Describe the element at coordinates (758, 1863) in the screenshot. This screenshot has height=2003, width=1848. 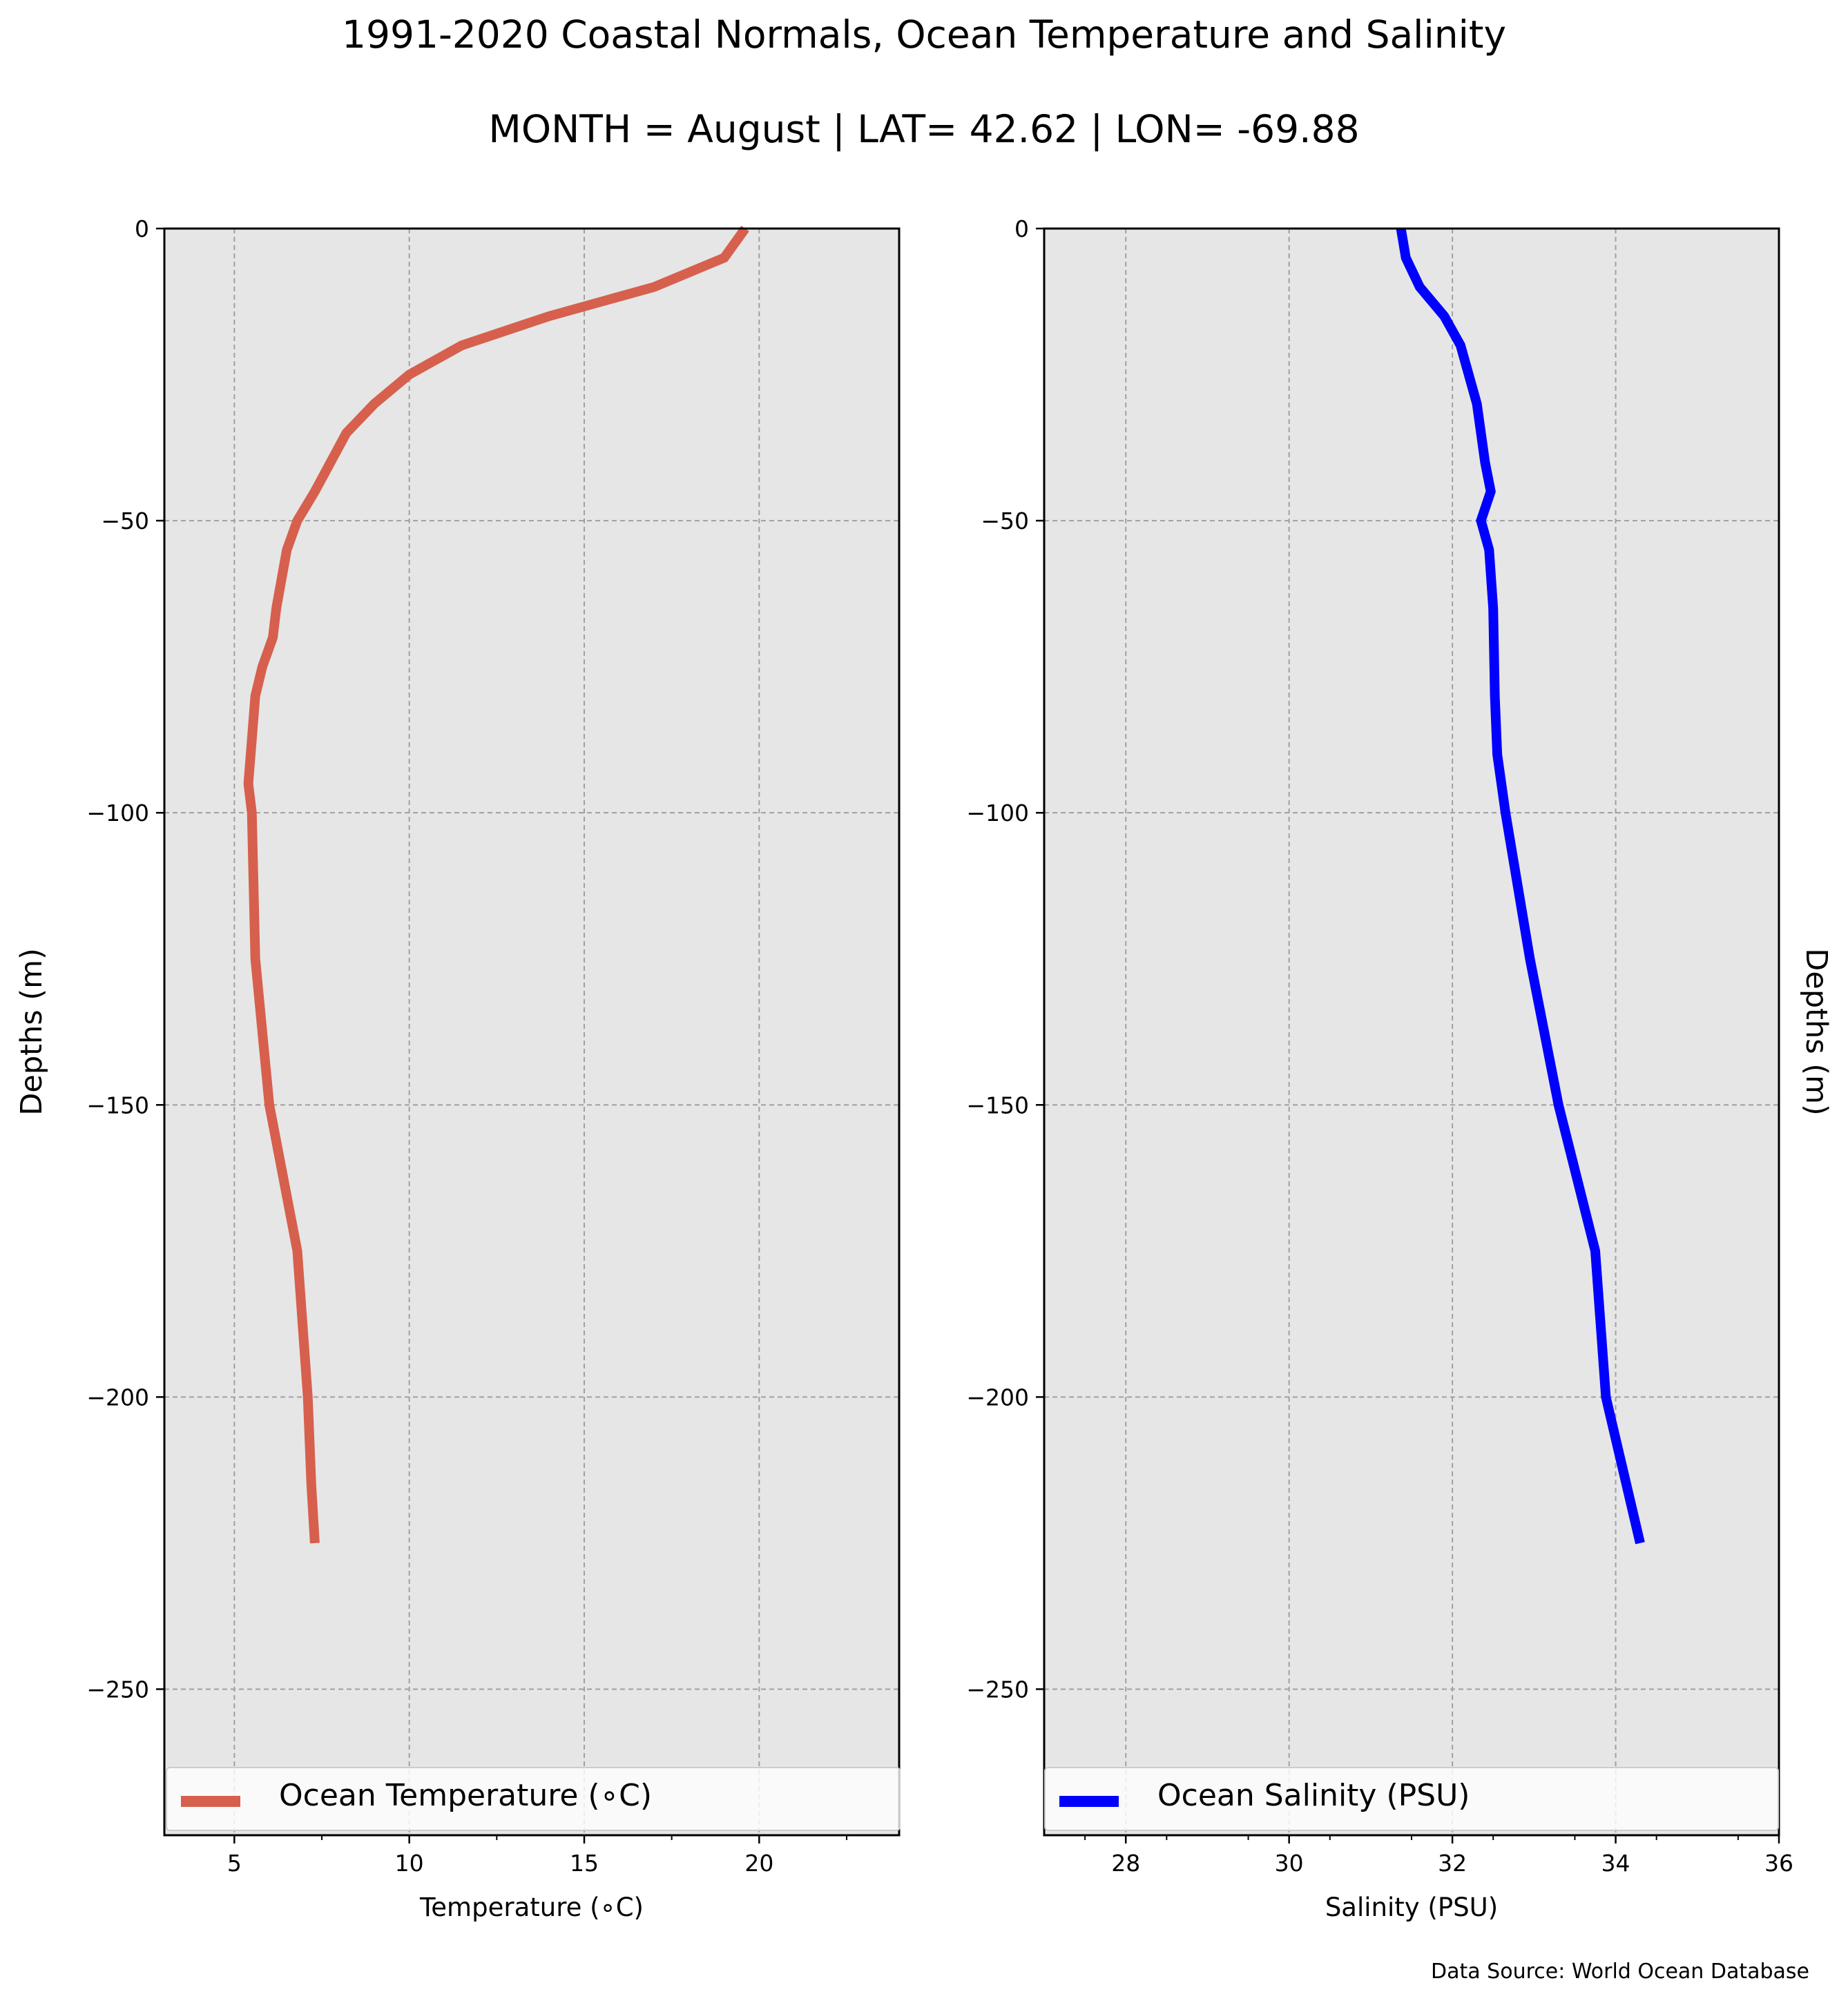
I see `temperature-xtick-label: 20` at that location.